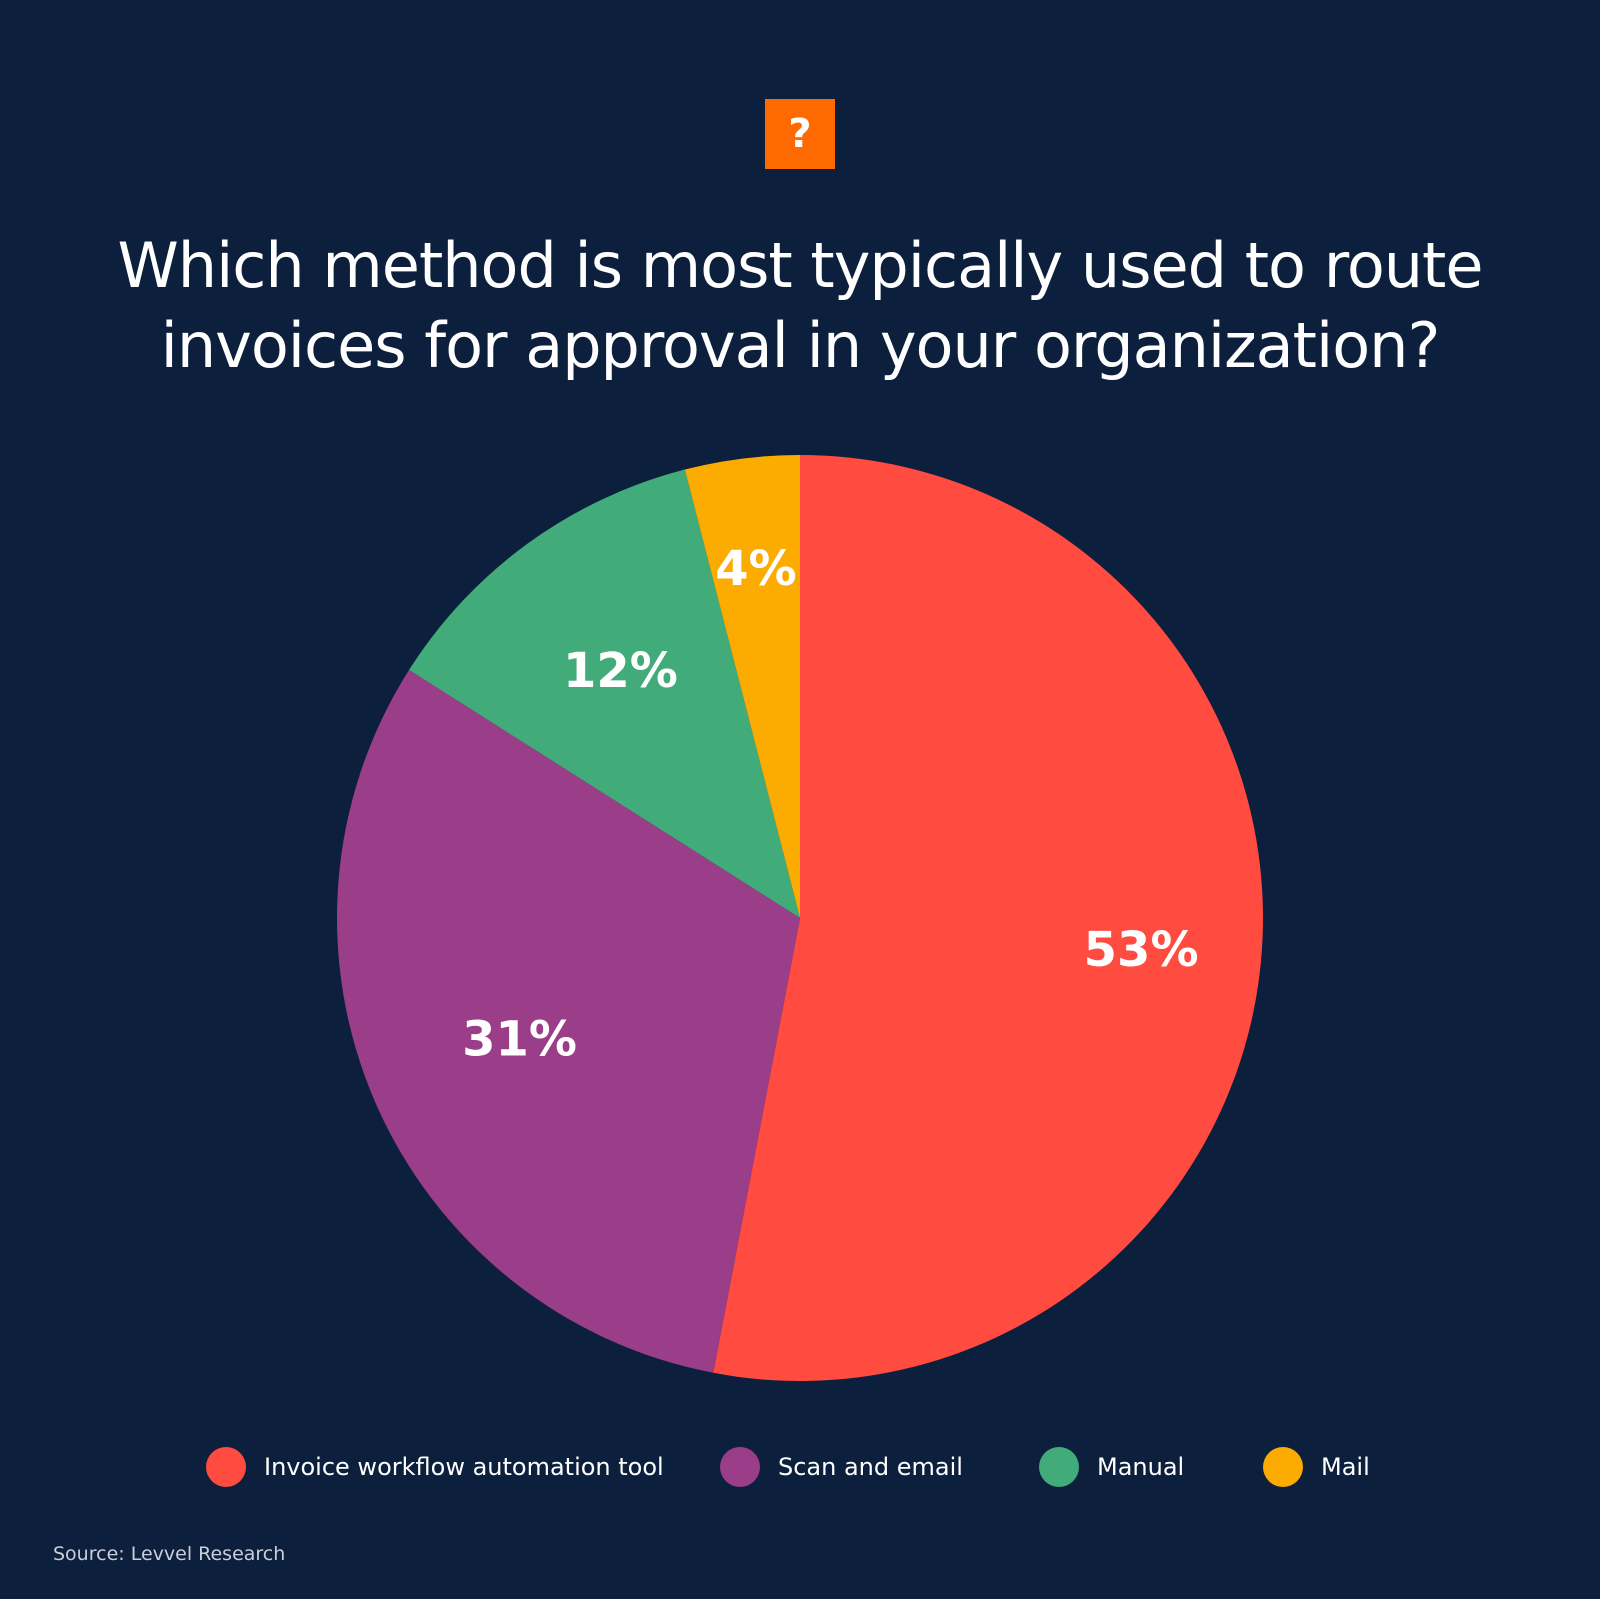 Image resolution: width=1600 pixels, height=1599 pixels. I want to click on pie-label-mail: 4%, so click(756, 569).